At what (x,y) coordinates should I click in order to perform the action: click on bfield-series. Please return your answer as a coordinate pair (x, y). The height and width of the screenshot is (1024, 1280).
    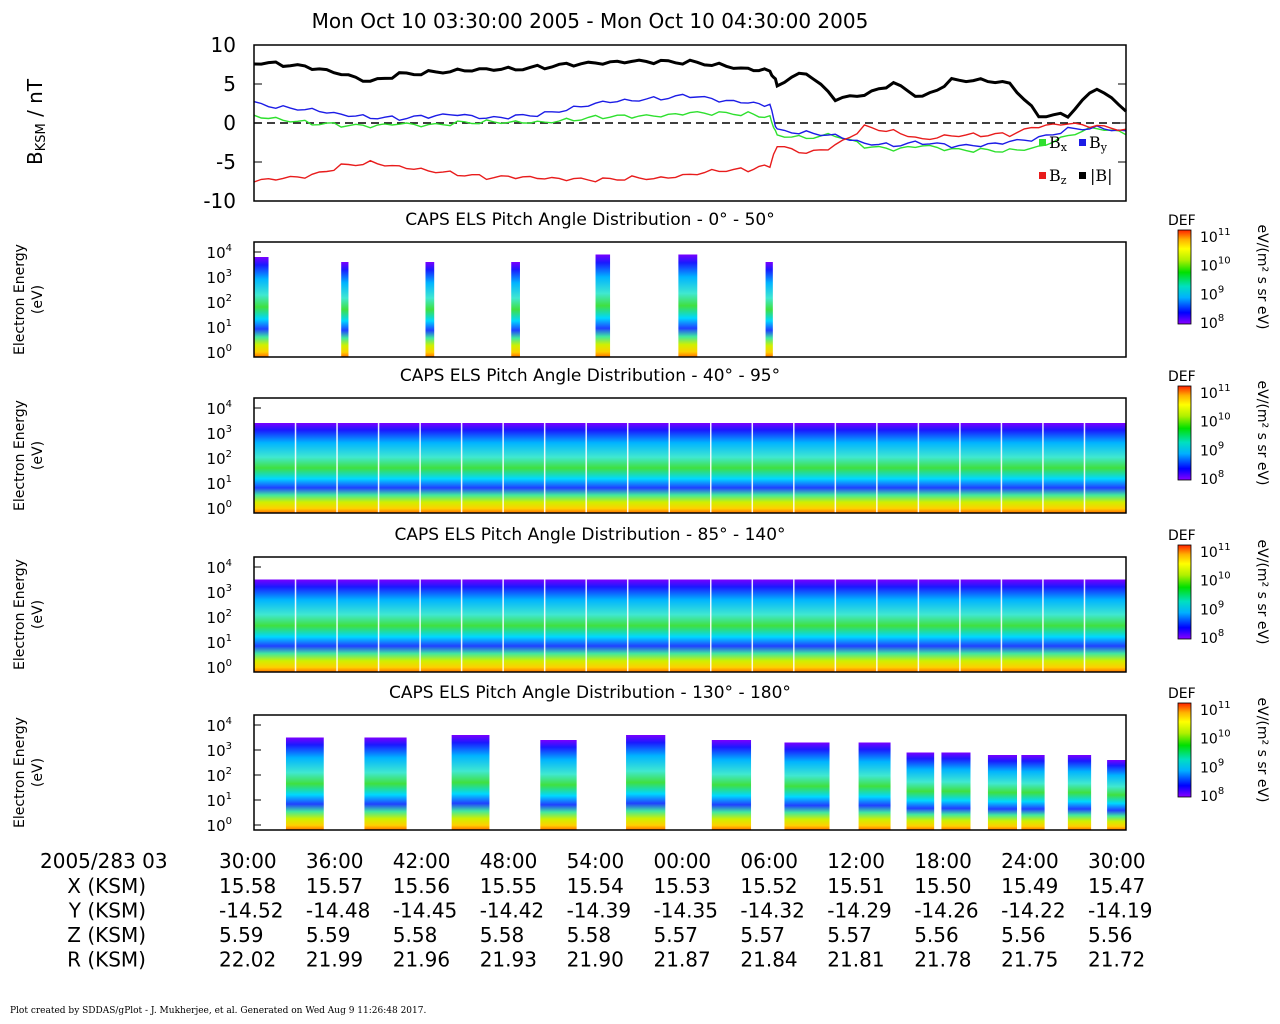
    Looking at the image, I should click on (690, 120).